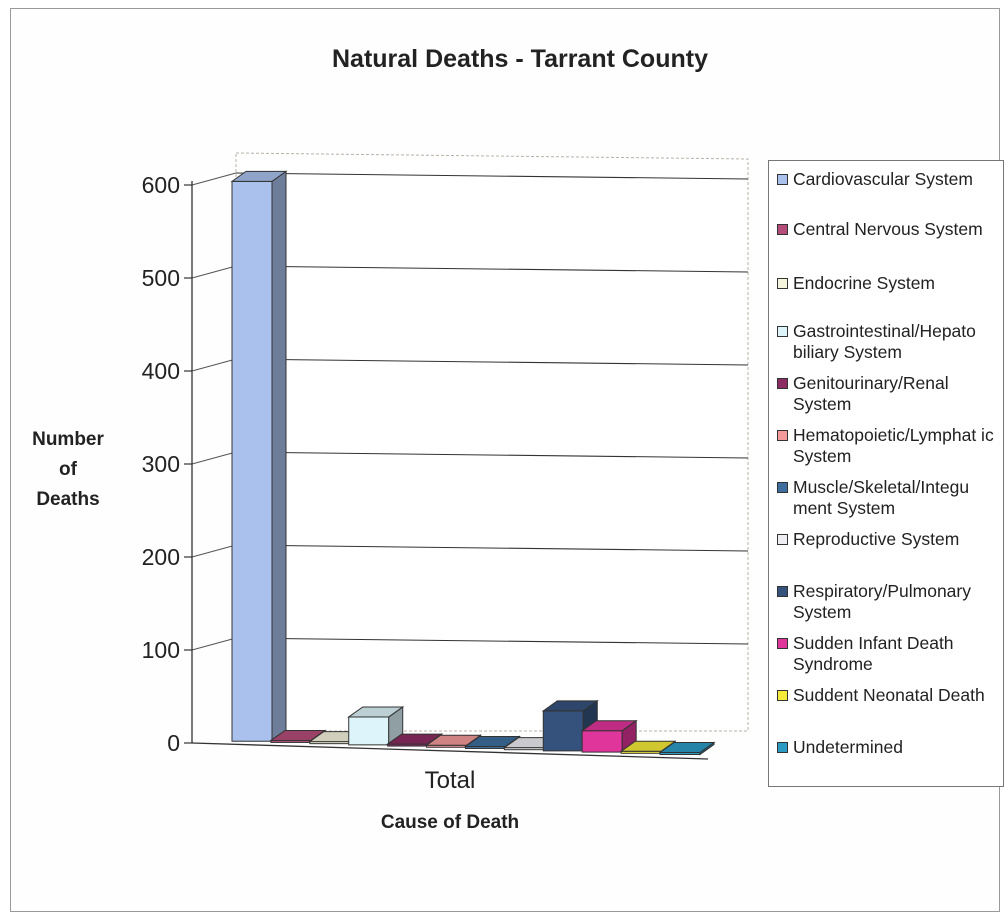  I want to click on bar-6-top, so click(492, 741).